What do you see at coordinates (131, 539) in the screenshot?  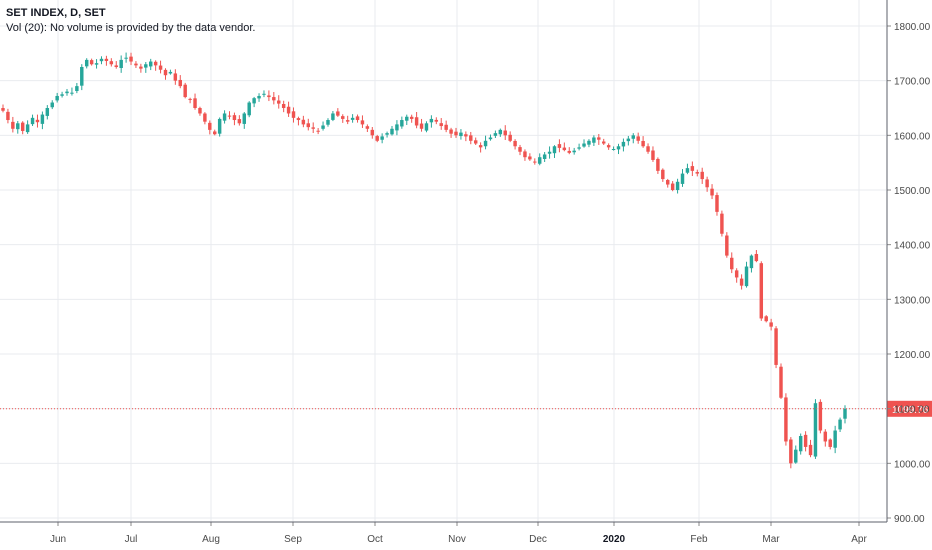 I see `x-tick-label: Jul` at bounding box center [131, 539].